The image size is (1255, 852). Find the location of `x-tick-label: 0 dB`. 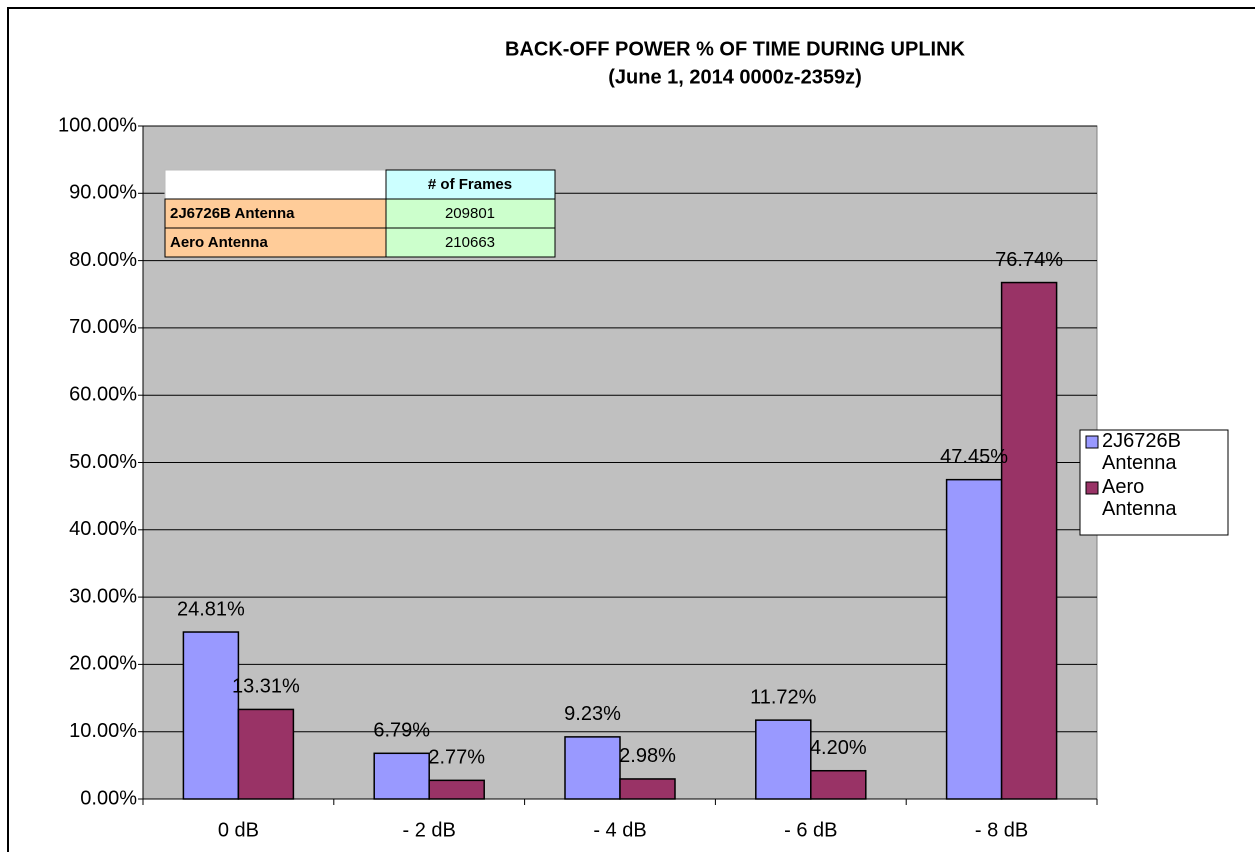

x-tick-label: 0 dB is located at coordinates (238, 830).